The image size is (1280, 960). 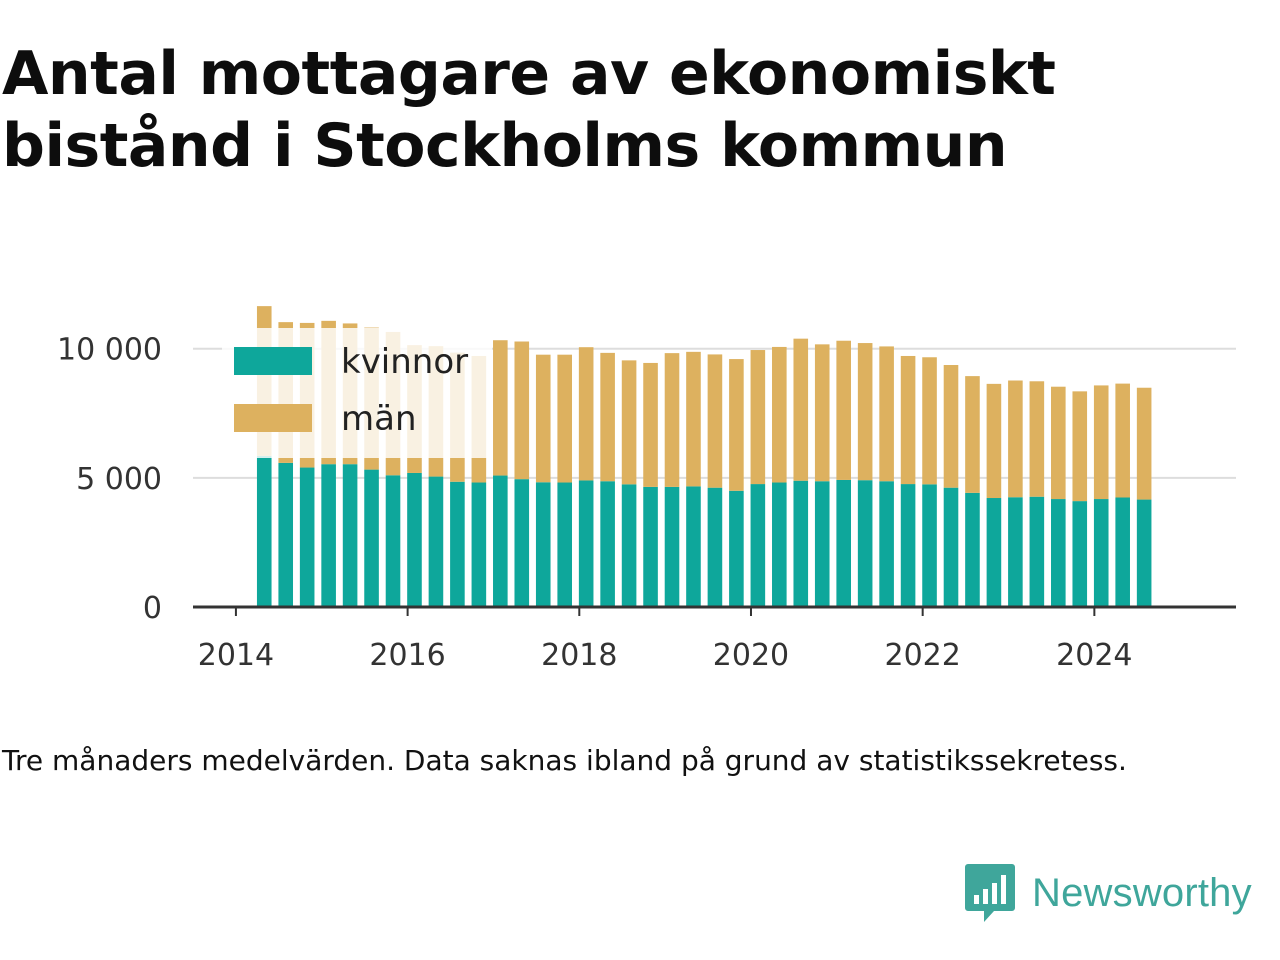 I want to click on brand-logo: Newsworthy, so click(x=1108, y=893).